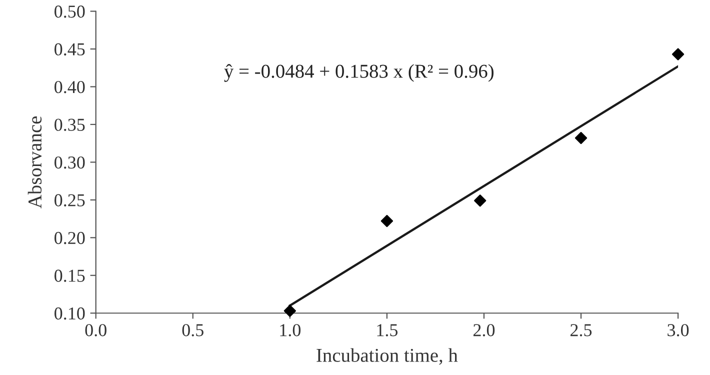  What do you see at coordinates (290, 330) in the screenshot?
I see `x-tick-label: 1.0` at bounding box center [290, 330].